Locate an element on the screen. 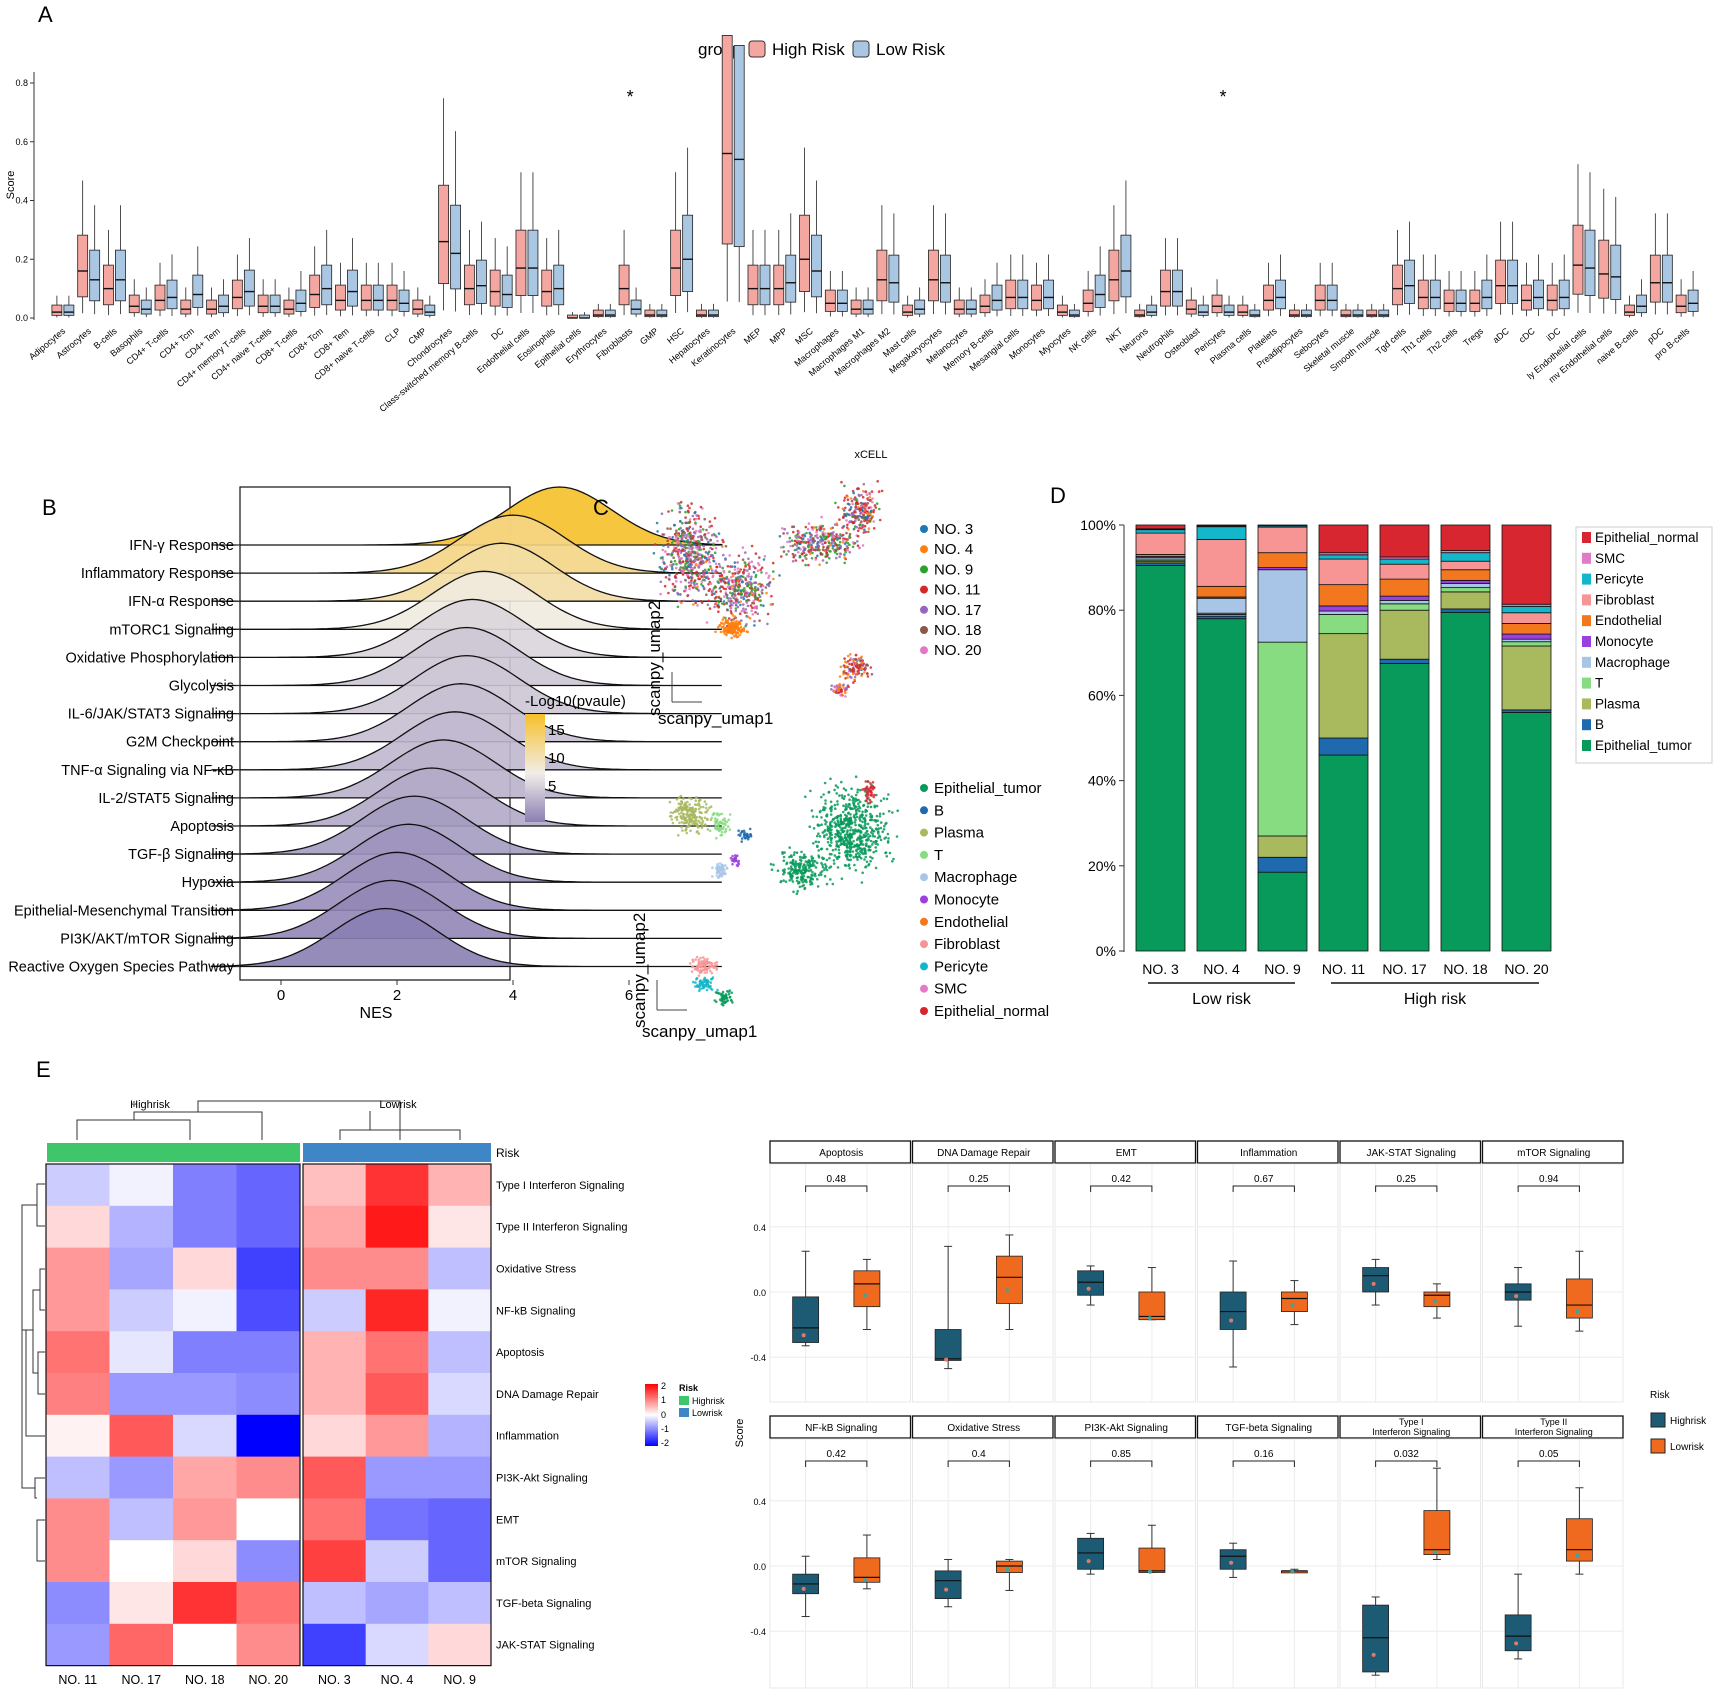  box-a-astrocytes-low is located at coordinates (95, 275).